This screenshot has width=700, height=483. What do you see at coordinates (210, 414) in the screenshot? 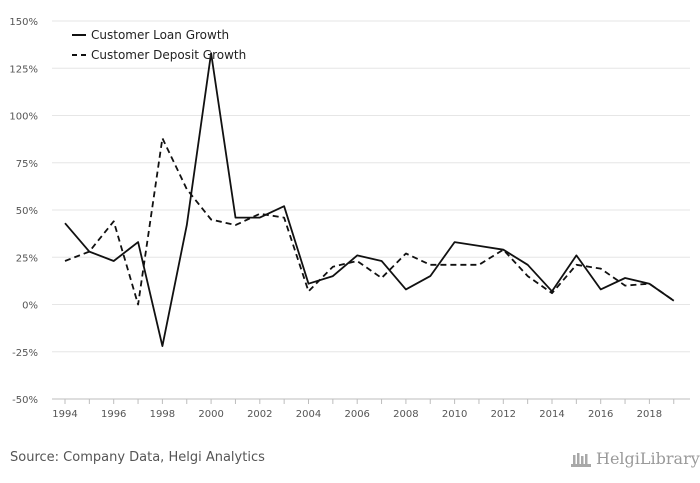
I see `x-tick-label: 2000` at bounding box center [210, 414].